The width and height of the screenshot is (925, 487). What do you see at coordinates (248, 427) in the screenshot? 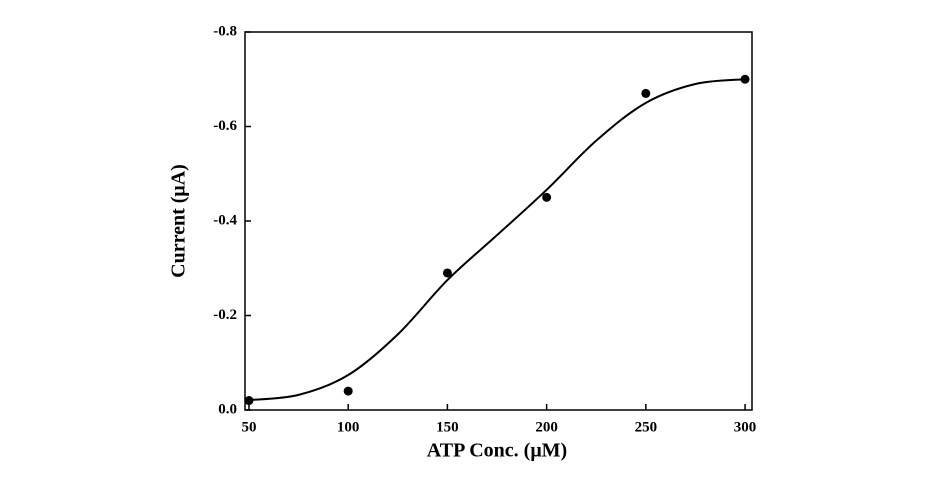
I see `x-tick-label: 50` at bounding box center [248, 427].